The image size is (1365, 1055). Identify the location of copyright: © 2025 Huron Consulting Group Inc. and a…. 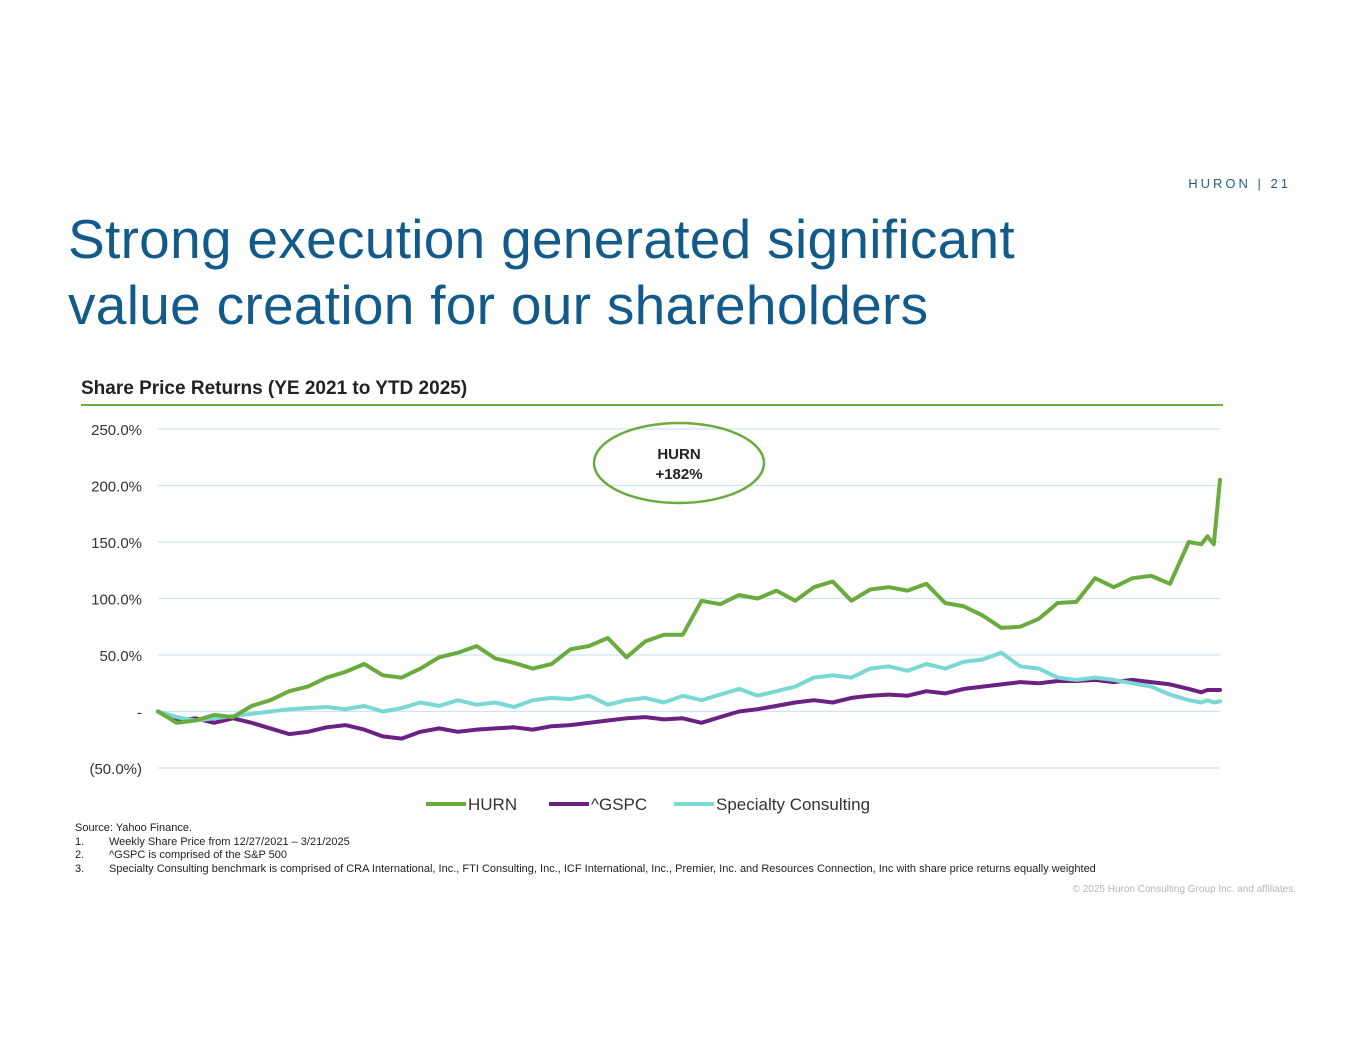
(1184, 889).